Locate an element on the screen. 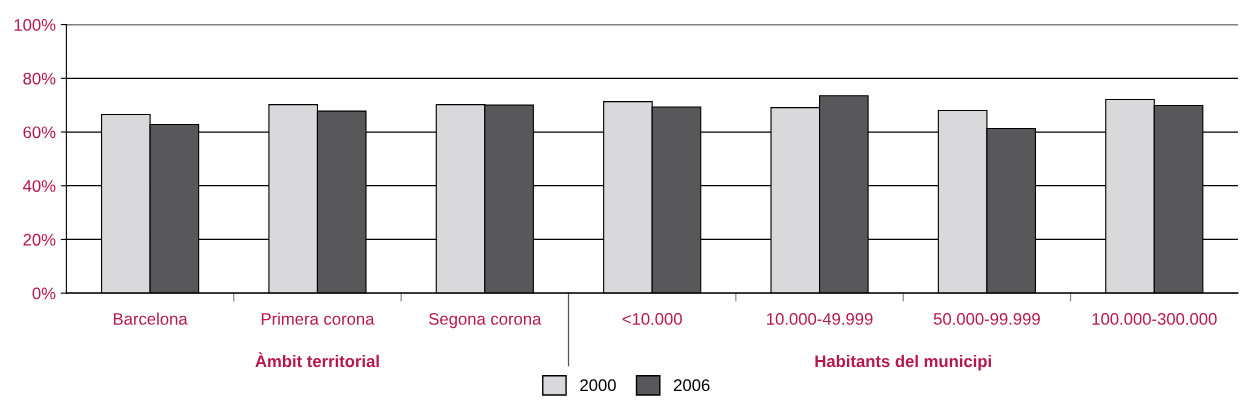 The width and height of the screenshot is (1253, 410). x-tick-label: 50.000-99.999 is located at coordinates (986, 319).